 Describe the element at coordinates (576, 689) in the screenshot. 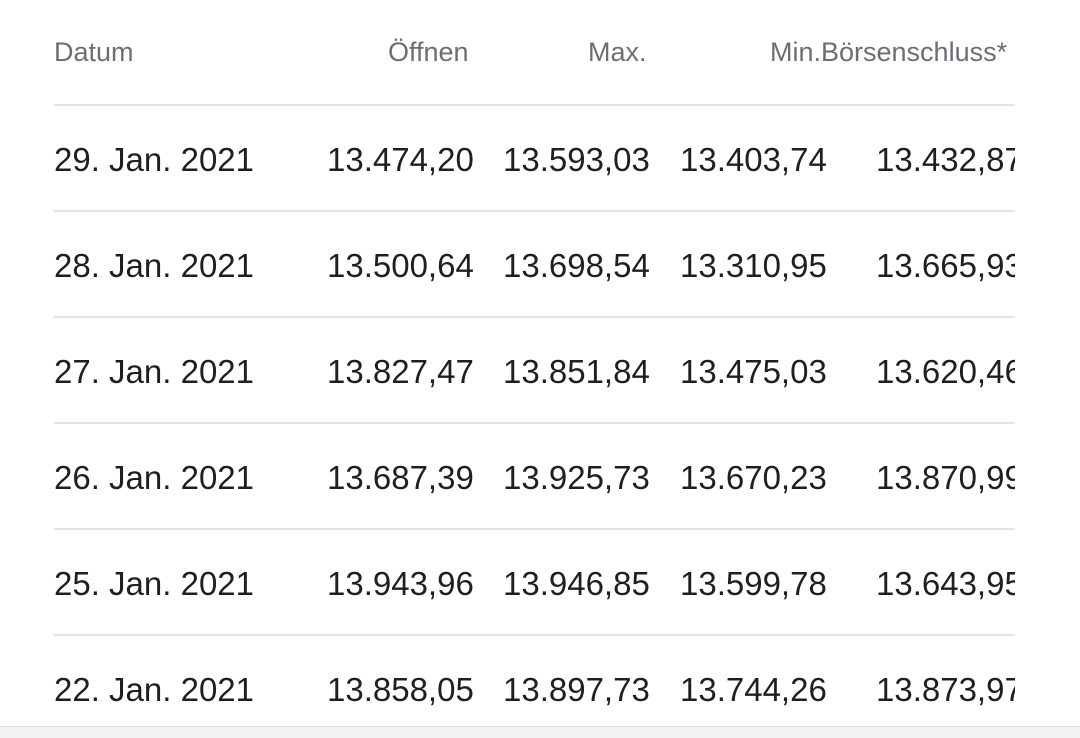

I see `cell-high: 13.897,73` at that location.